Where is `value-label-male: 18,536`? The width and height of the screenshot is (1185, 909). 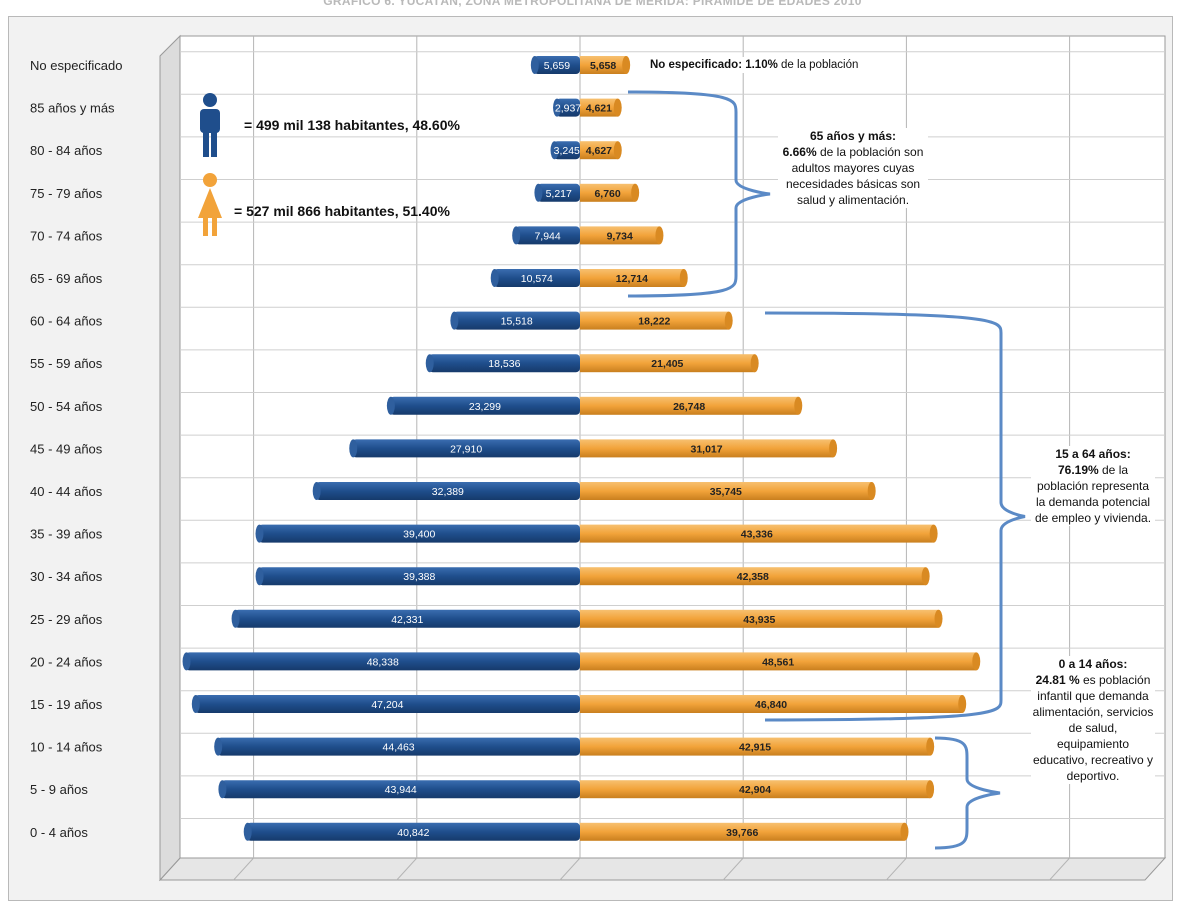
value-label-male: 18,536 is located at coordinates (504, 364).